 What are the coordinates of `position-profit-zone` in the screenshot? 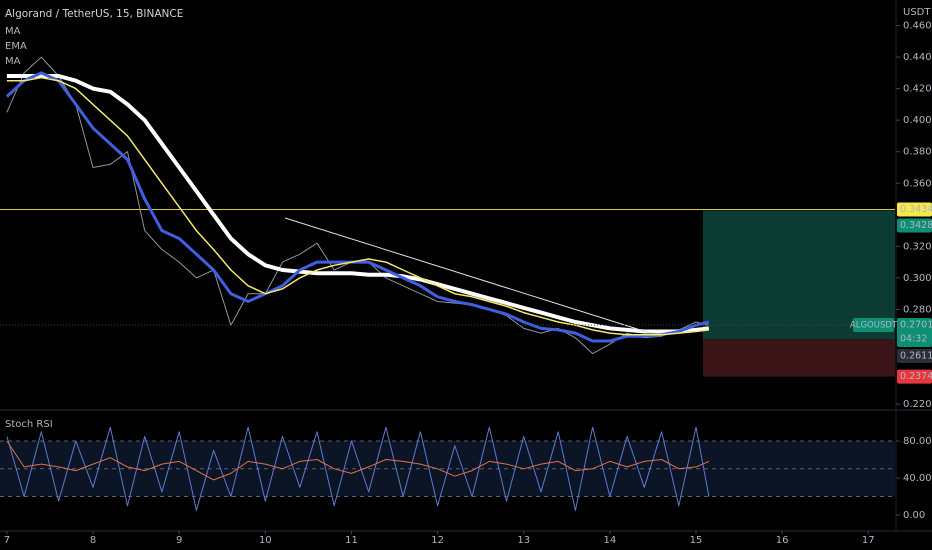 It's located at (798, 275).